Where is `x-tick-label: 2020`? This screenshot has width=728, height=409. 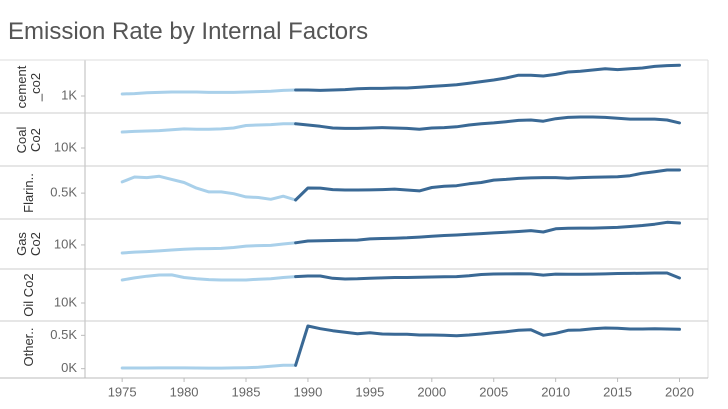
x-tick-label: 2020 is located at coordinates (679, 391).